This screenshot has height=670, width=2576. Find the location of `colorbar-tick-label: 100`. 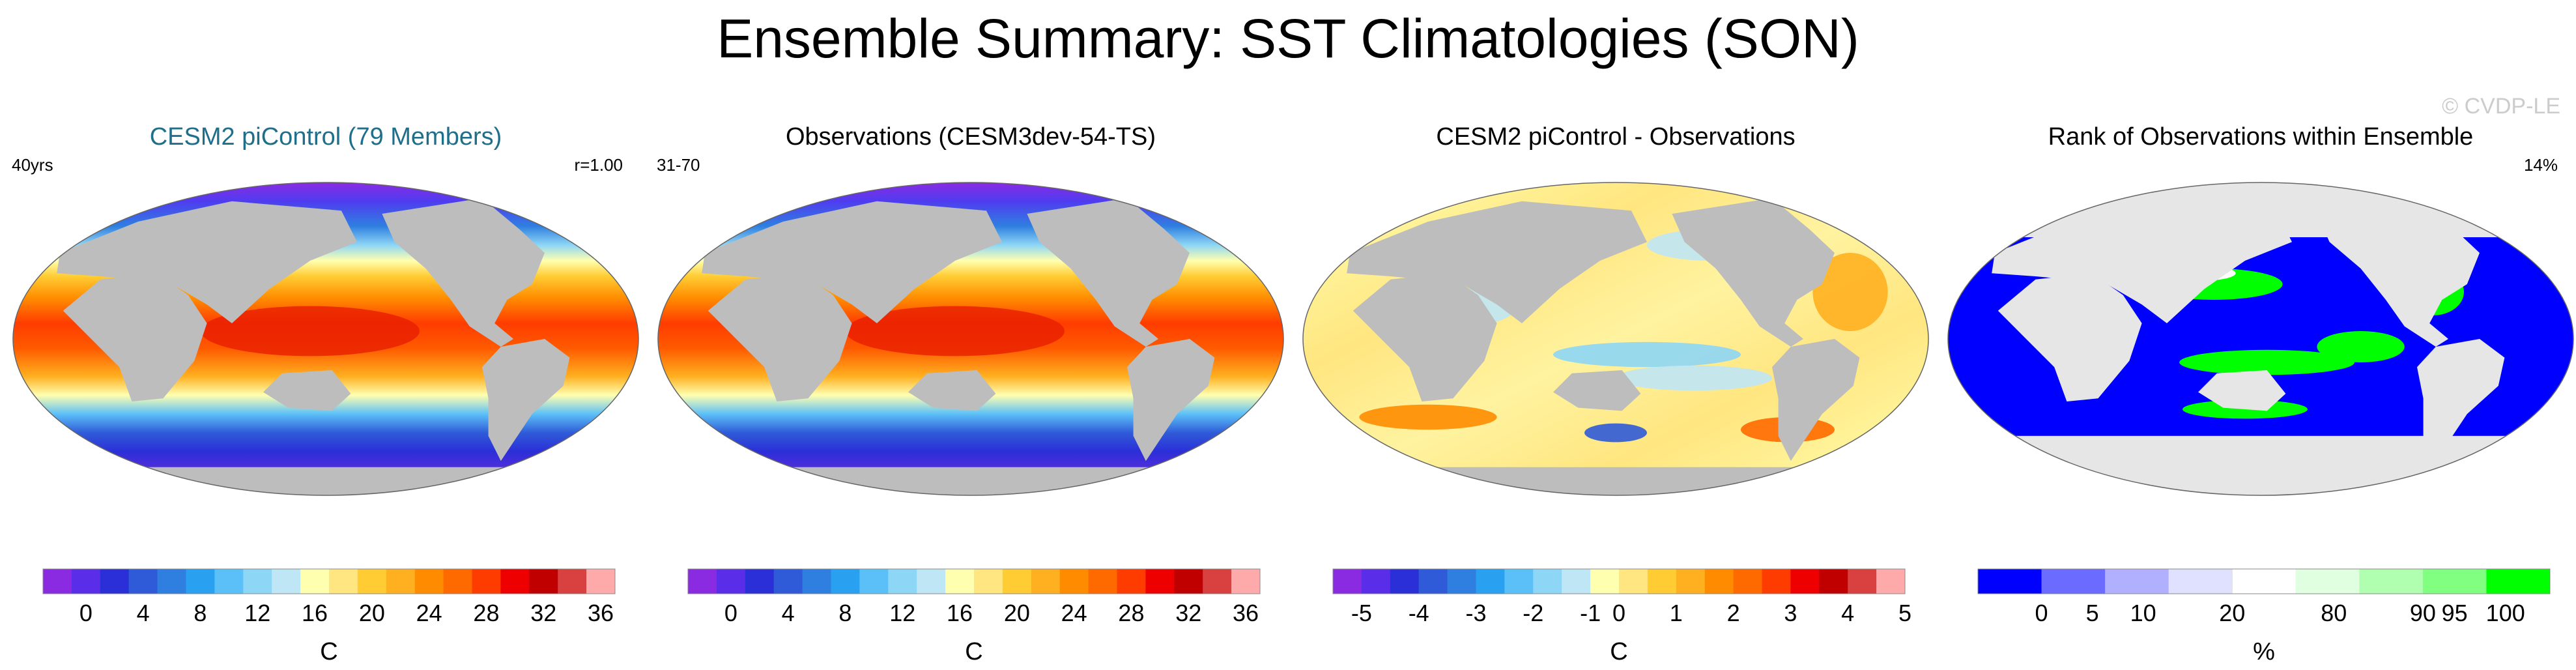

colorbar-tick-label: 100 is located at coordinates (2505, 613).